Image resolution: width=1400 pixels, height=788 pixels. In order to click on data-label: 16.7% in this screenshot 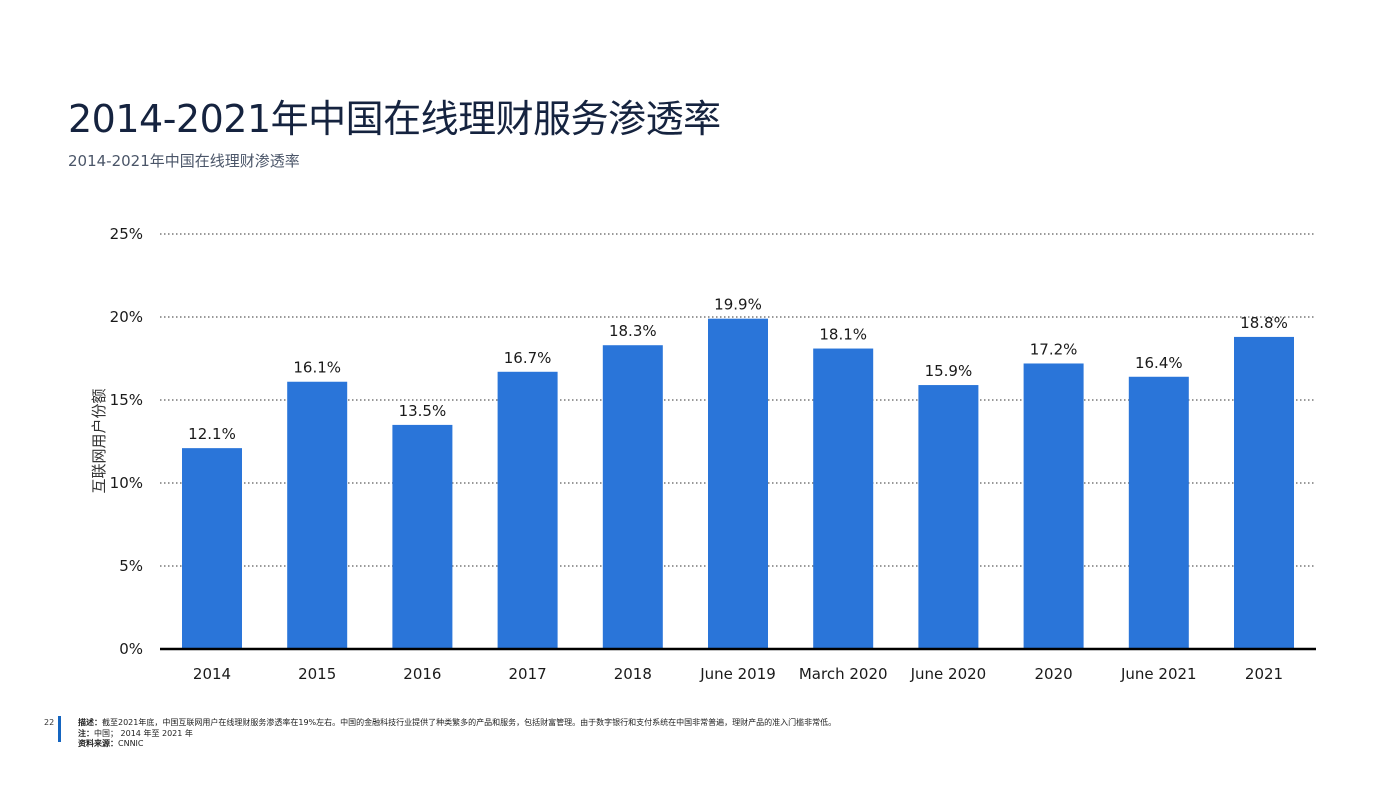, I will do `click(528, 358)`.